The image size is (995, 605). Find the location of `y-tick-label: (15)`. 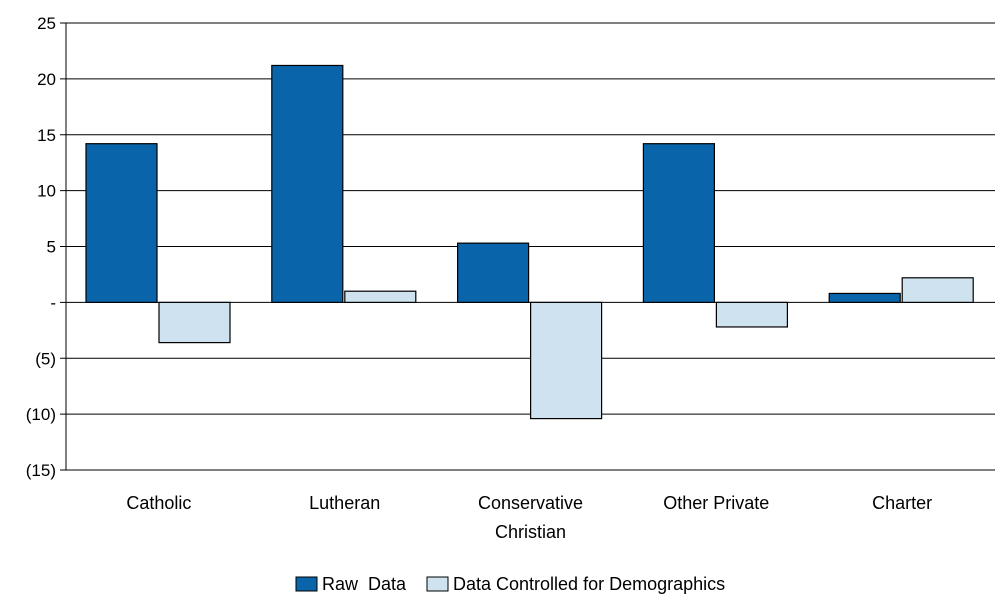

y-tick-label: (15) is located at coordinates (41, 470).